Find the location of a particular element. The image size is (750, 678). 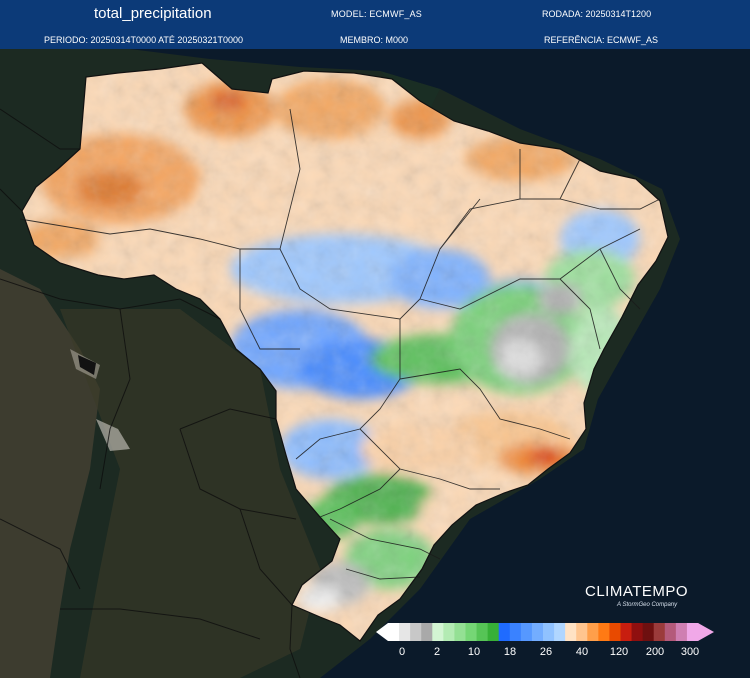

legend-tick: 26 is located at coordinates (546, 652).